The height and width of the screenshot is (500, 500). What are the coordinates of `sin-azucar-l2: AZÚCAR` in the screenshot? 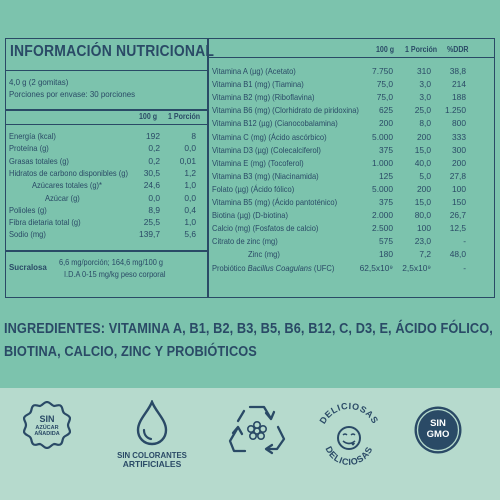 It's located at (47, 428).